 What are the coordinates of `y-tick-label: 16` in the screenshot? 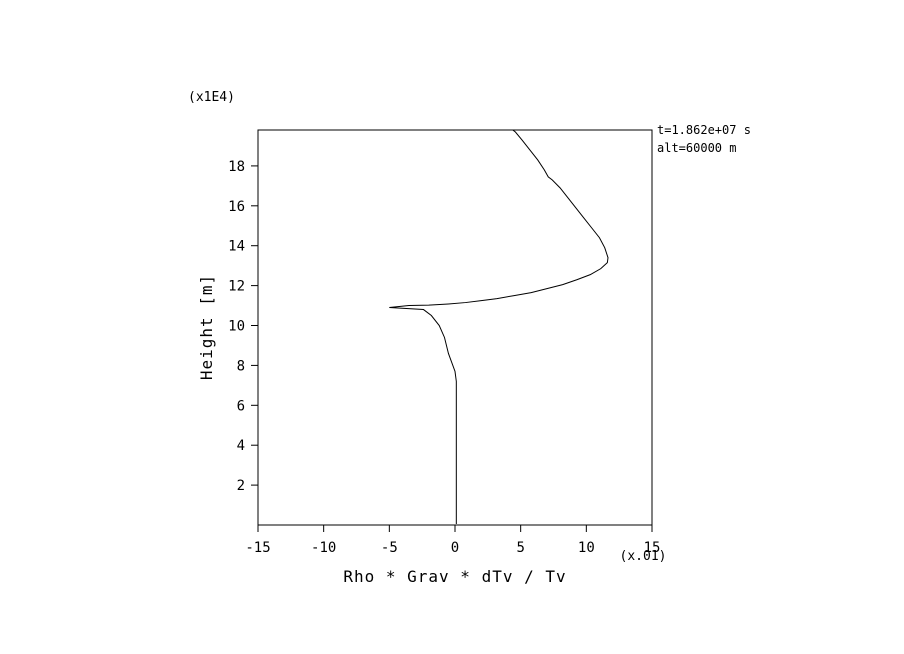 It's located at (236, 207).